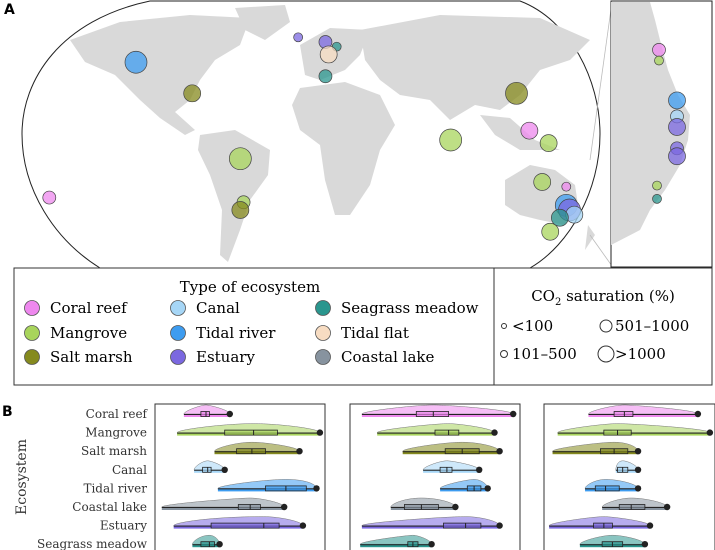 Image resolution: width=715 pixels, height=550 pixels. What do you see at coordinates (328, 54) in the screenshot?
I see `site-marker-tidal-flat` at bounding box center [328, 54].